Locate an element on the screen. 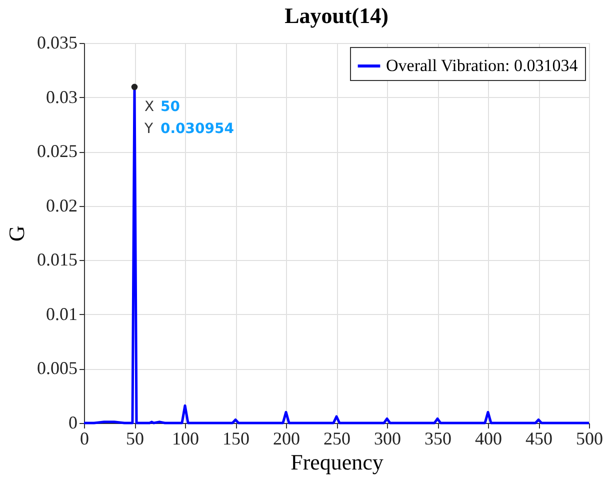 The image size is (615, 499). y-tick-label: 0.025 is located at coordinates (57, 151).